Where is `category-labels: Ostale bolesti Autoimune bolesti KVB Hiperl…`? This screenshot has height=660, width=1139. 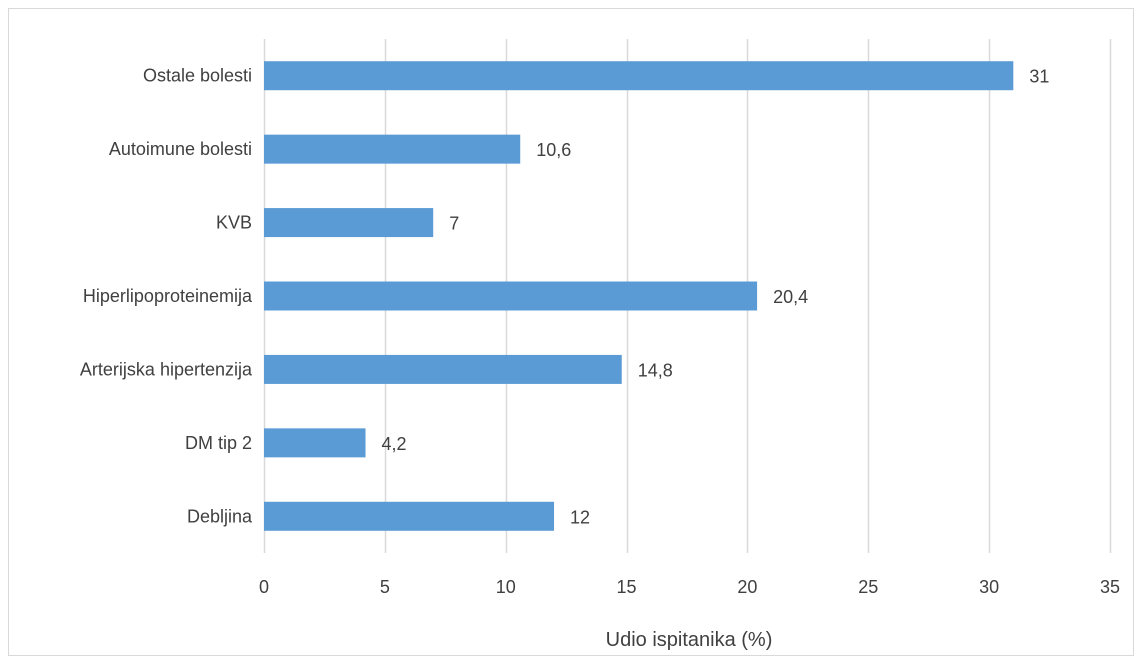 category-labels: Ostale bolesti Autoimune bolesti KVB Hiperl… is located at coordinates (166, 296).